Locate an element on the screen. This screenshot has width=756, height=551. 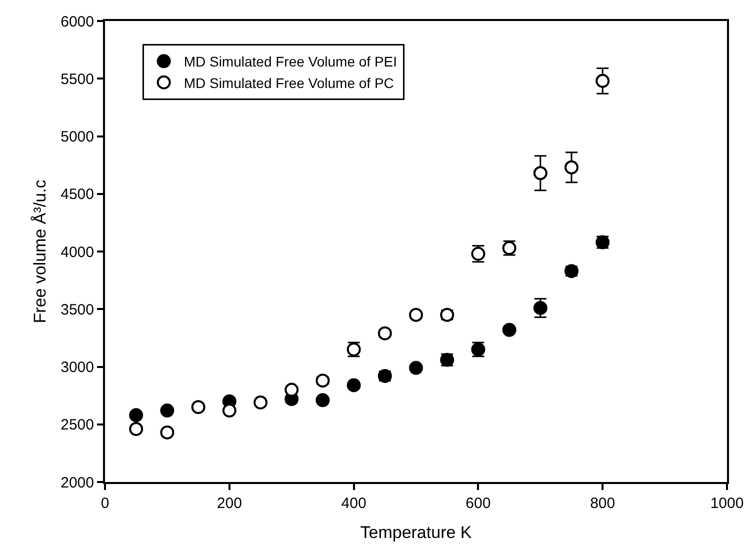
y-axis-title: Free volume Å³/u.c is located at coordinates (40, 251).